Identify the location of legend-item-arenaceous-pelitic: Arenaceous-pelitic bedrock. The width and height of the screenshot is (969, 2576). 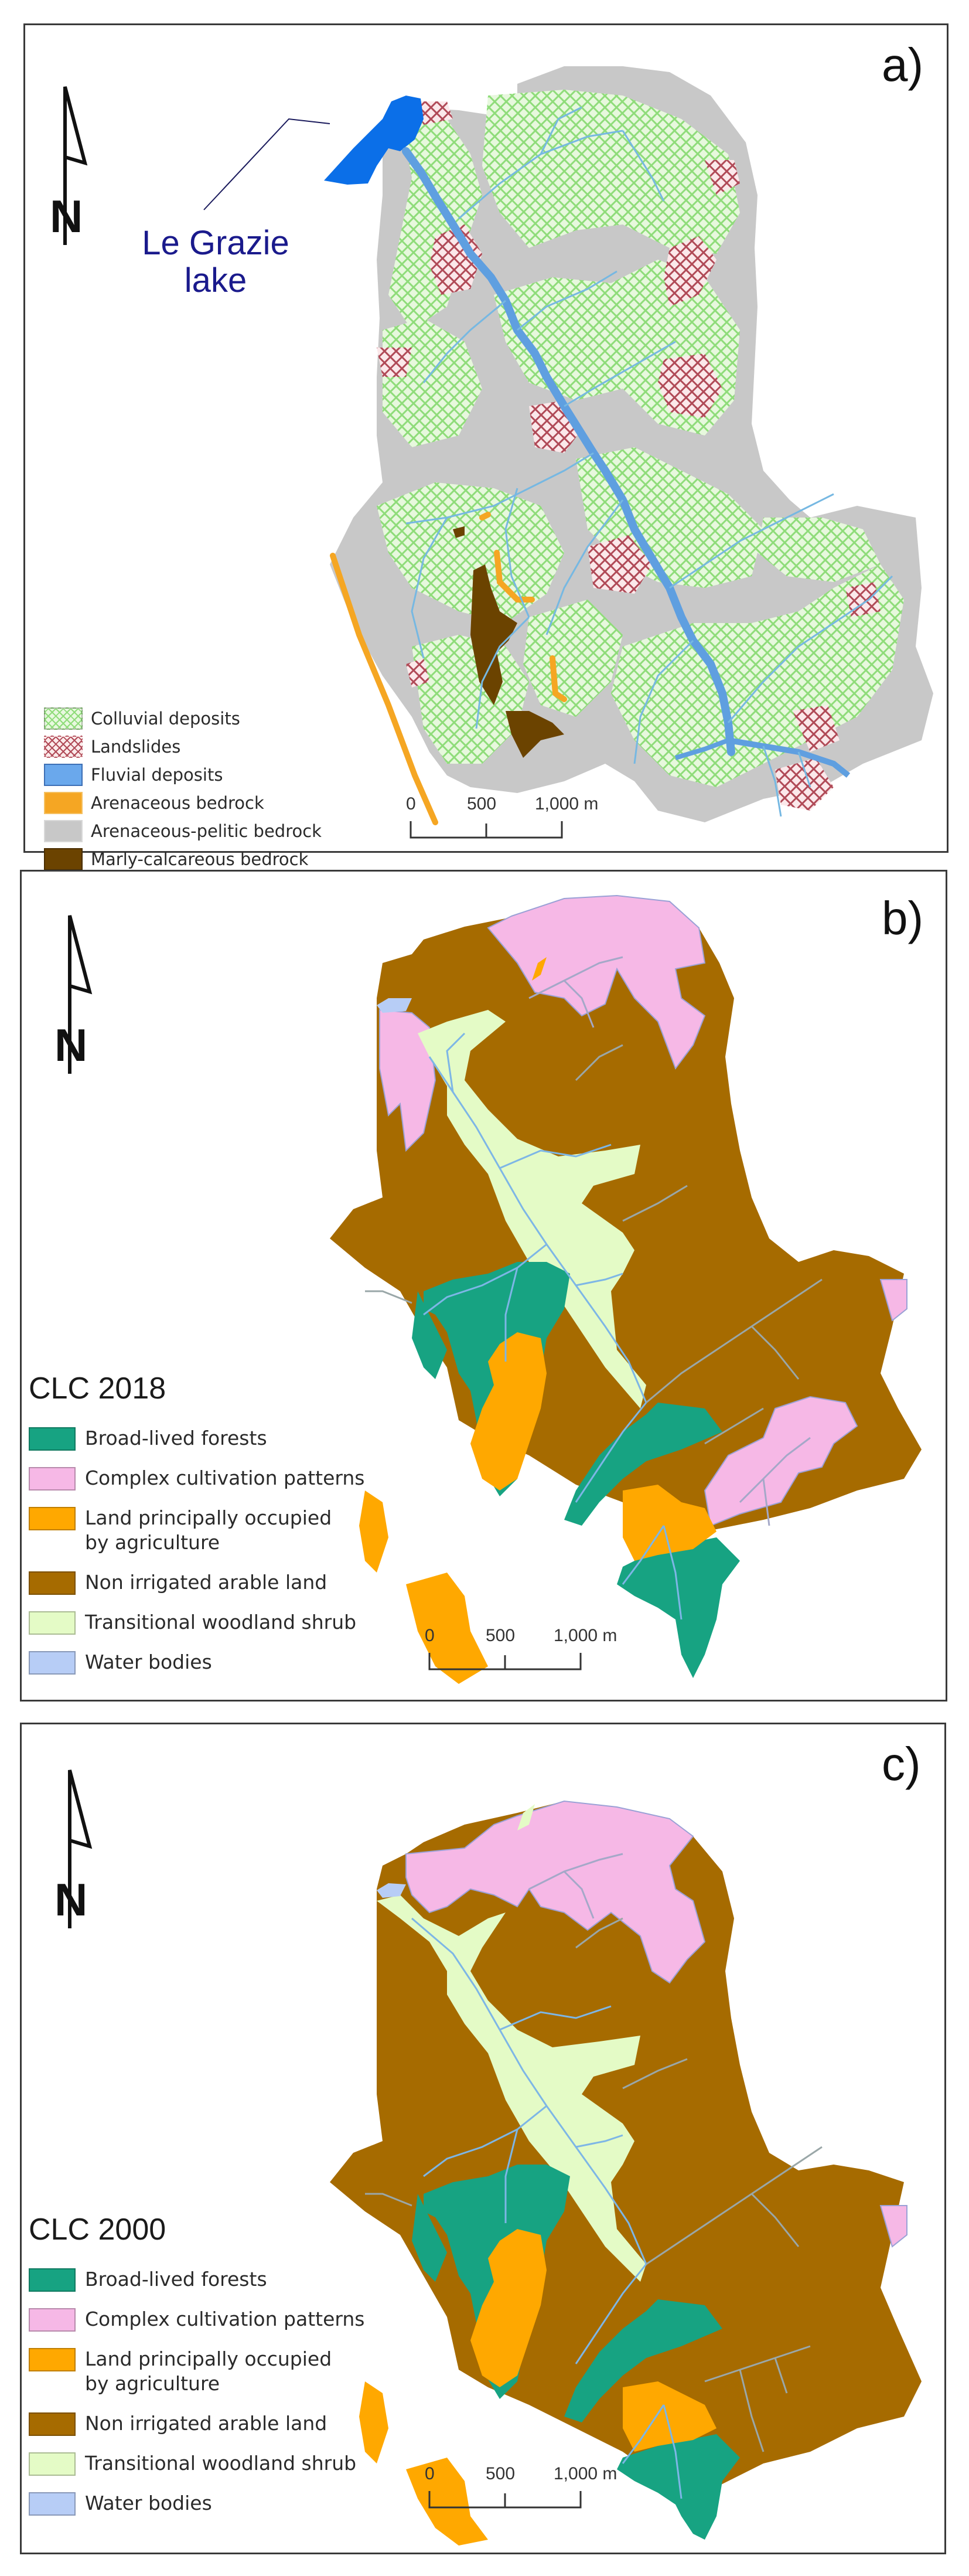
(183, 832).